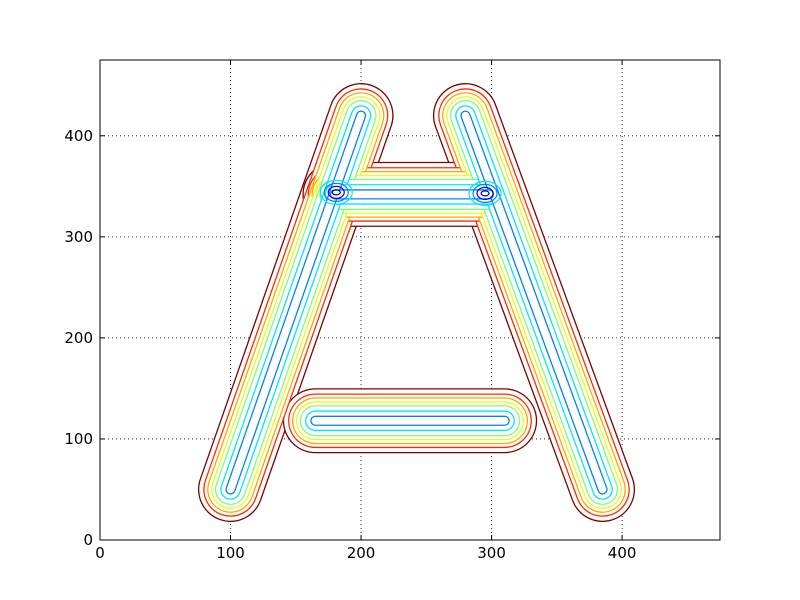 The width and height of the screenshot is (800, 600). I want to click on y-tick-label: 0, so click(88, 540).